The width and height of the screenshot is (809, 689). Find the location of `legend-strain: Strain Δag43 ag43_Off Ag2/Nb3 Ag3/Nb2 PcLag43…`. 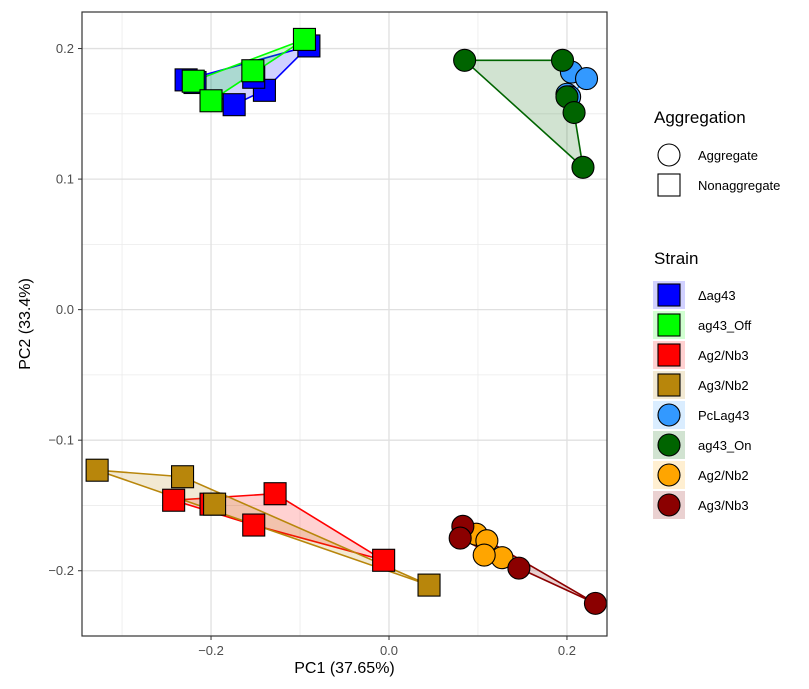

legend-strain: Strain Δag43 ag43_Off Ag2/Nb3 Ag3/Nb2 PcLag43… is located at coordinates (702, 384).